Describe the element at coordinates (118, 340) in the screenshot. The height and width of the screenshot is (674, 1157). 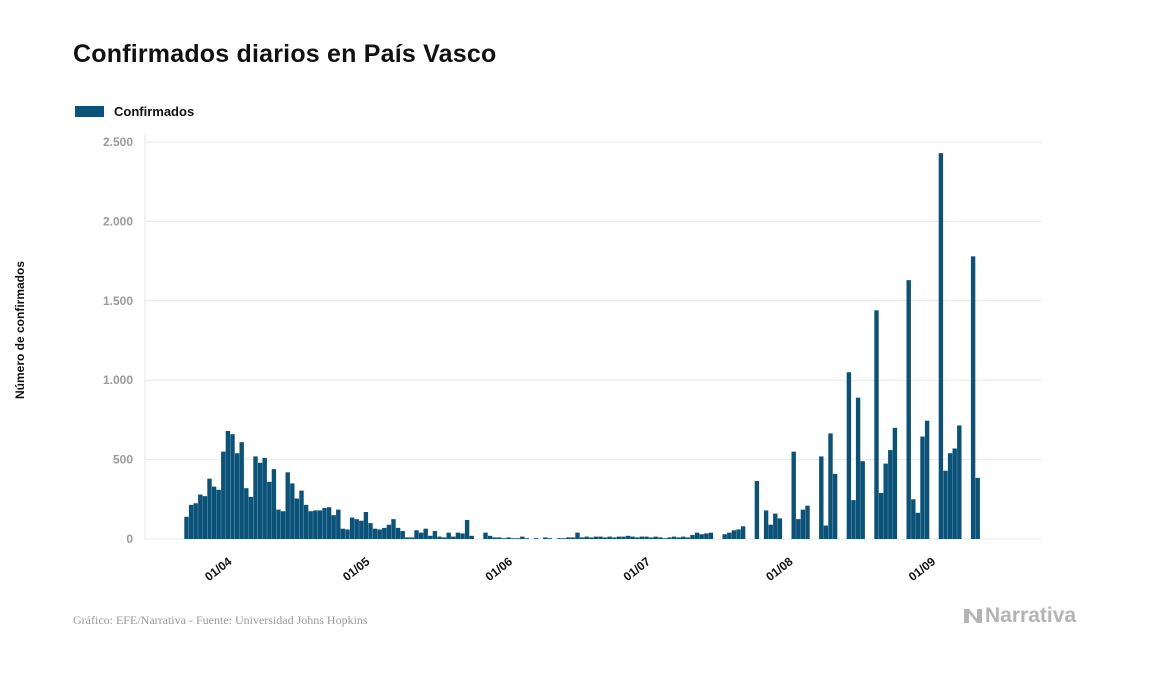
I see `y-tick-labels: 0 500 1.000 1.500 2.000 2.500` at that location.